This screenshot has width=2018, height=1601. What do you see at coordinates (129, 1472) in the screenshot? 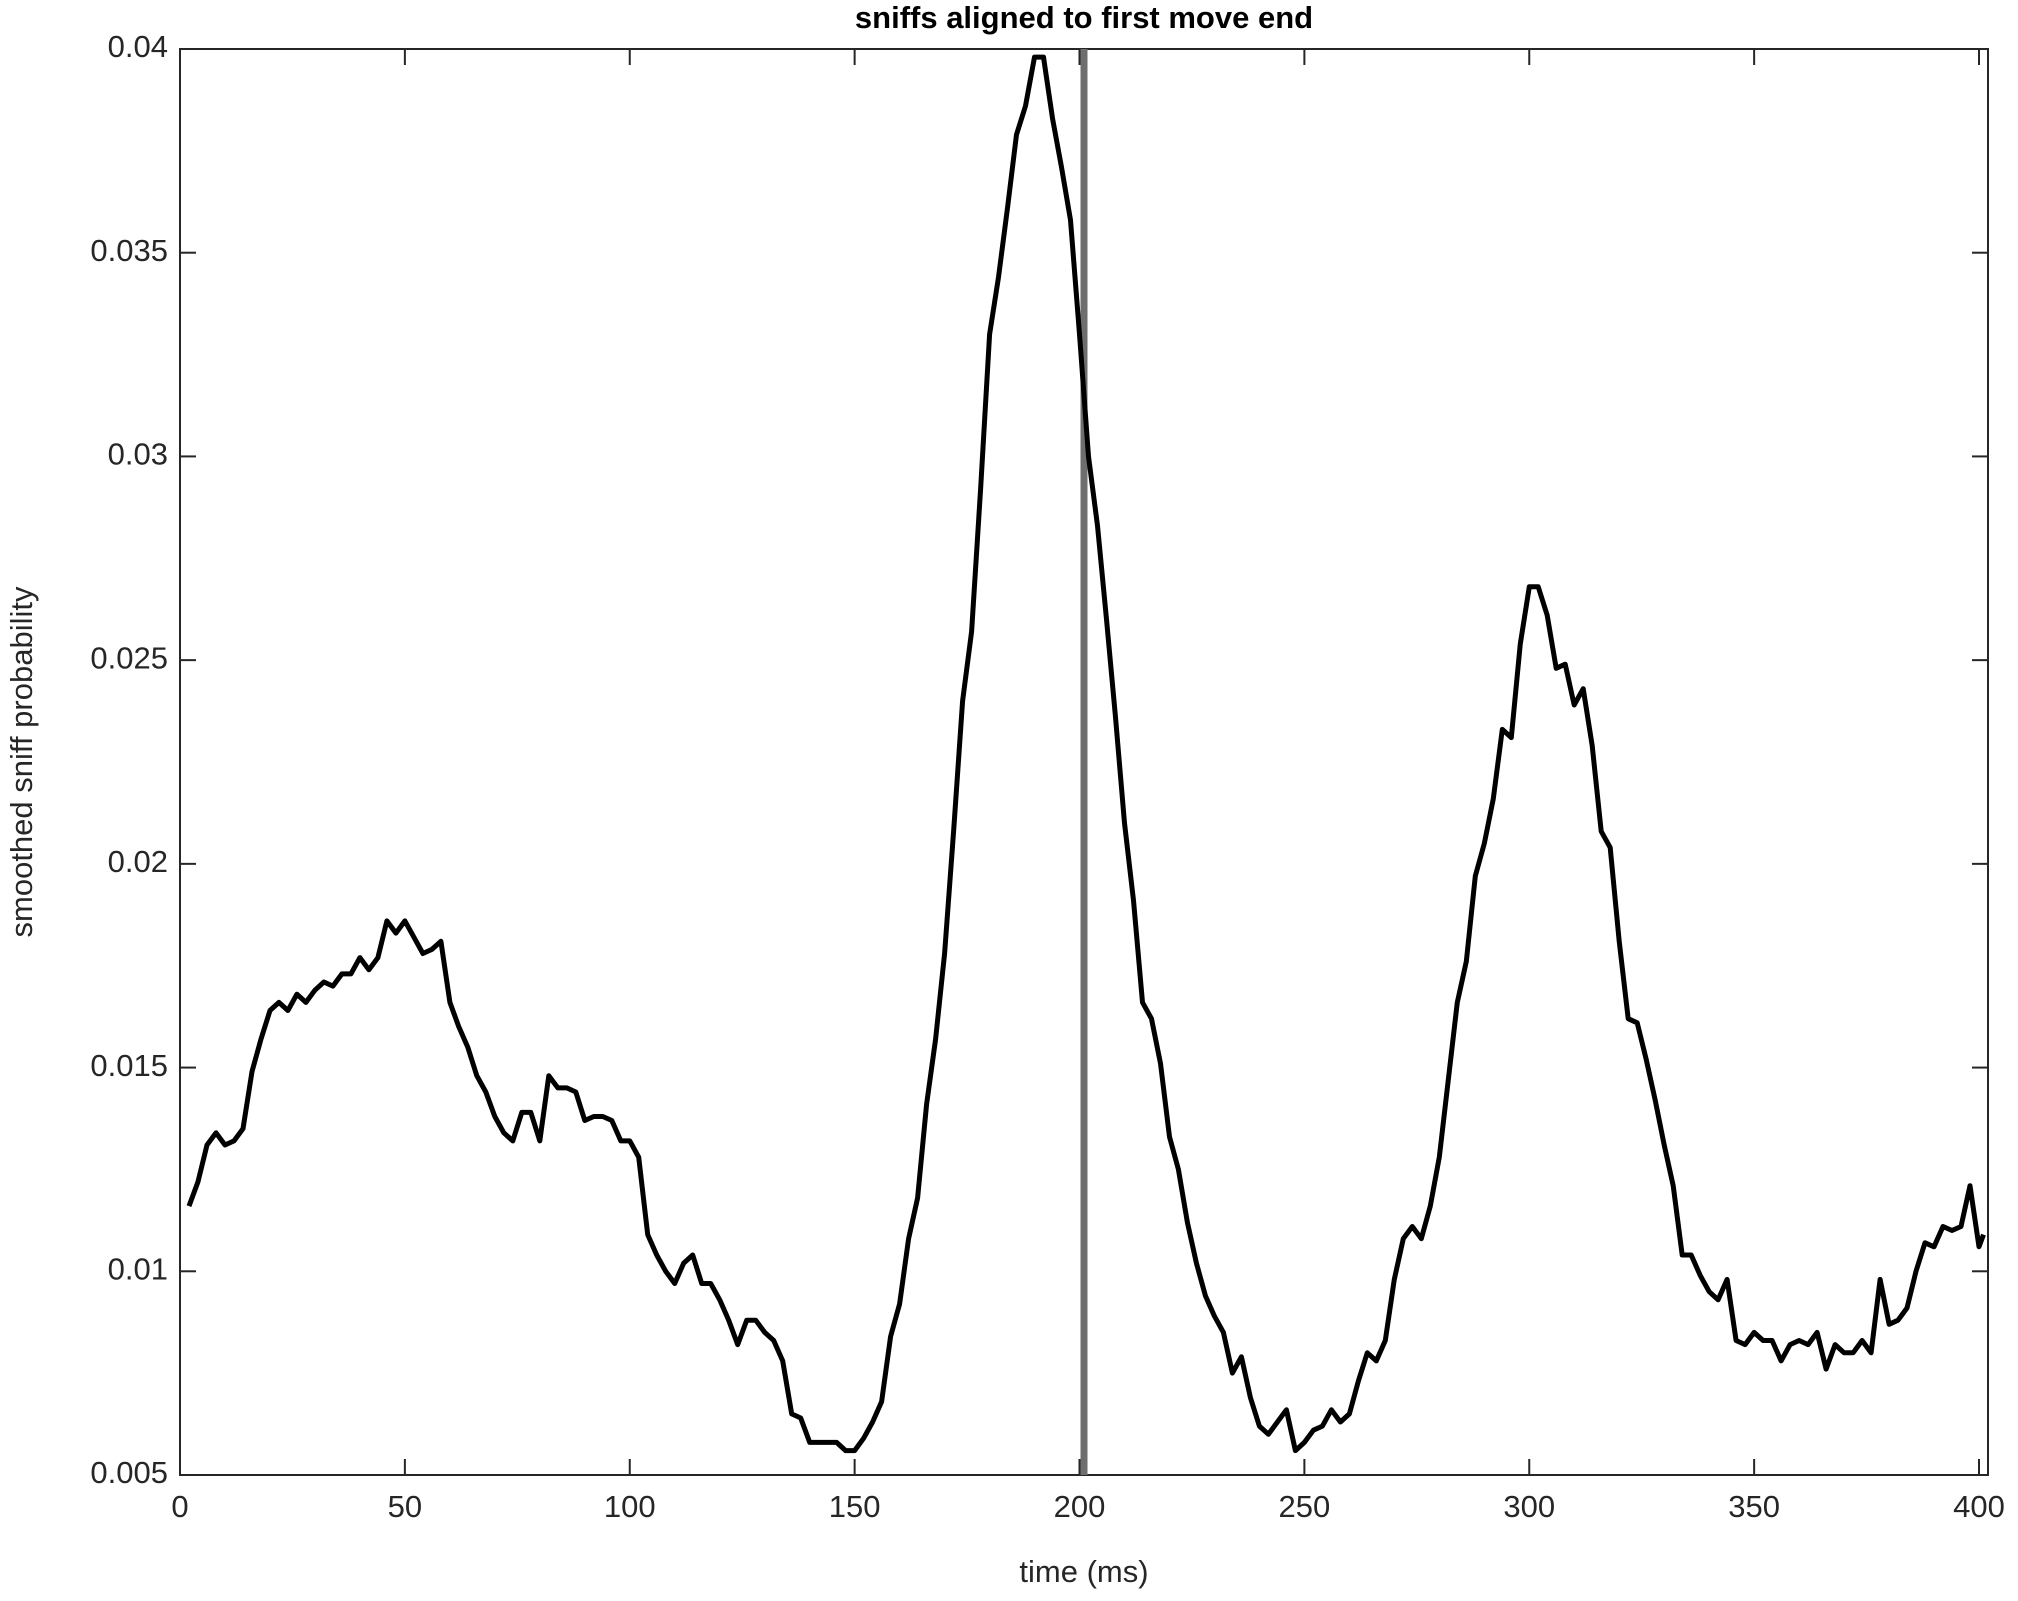
I see `y-tick-label: 0.005` at bounding box center [129, 1472].